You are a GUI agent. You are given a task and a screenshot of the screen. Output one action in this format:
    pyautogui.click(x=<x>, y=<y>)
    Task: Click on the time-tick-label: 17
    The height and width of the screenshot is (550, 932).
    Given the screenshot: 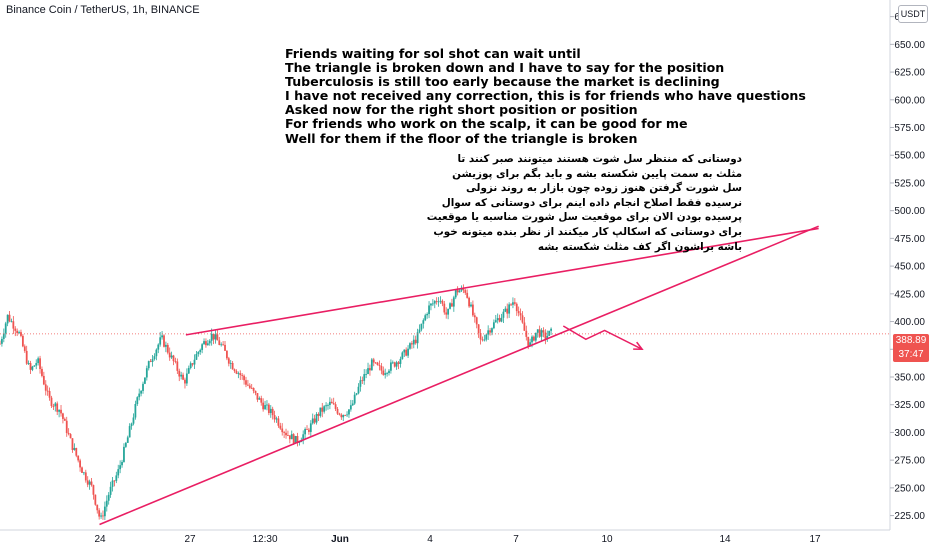 What is the action you would take?
    pyautogui.click(x=815, y=539)
    